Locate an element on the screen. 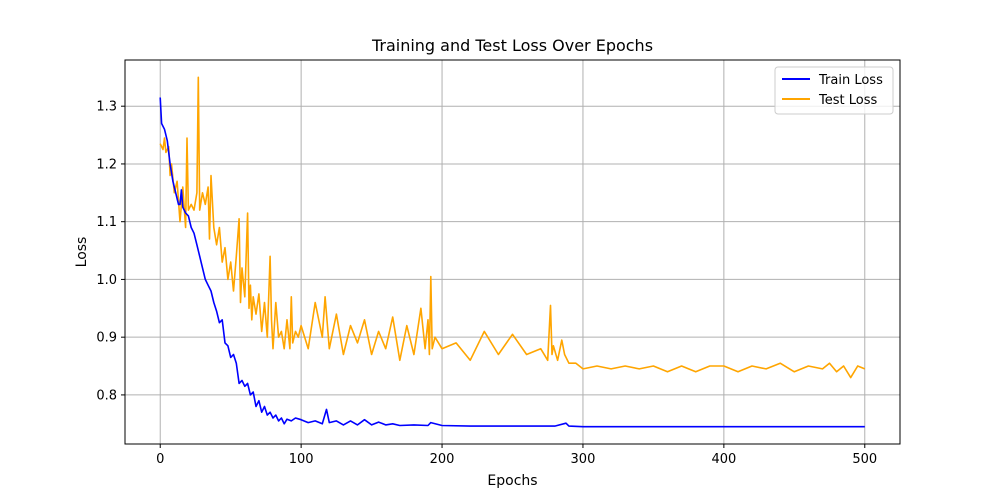 This screenshot has height=500, width=1000. y-tick-label: 1.3 is located at coordinates (106, 107).